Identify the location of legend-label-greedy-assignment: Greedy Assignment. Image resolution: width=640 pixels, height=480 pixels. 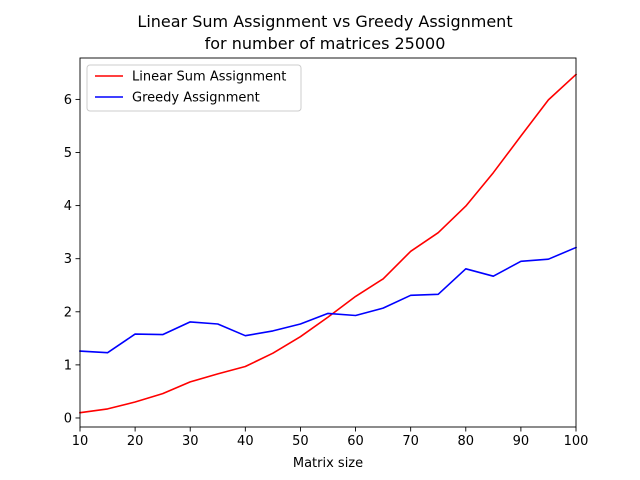
(196, 98).